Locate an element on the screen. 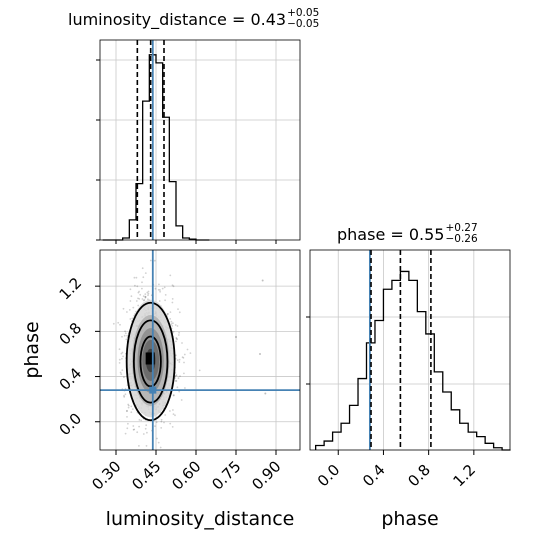 This screenshot has height=550, width=550. x-axis-label-luminosity-distance: luminosity_distance is located at coordinates (200, 519).